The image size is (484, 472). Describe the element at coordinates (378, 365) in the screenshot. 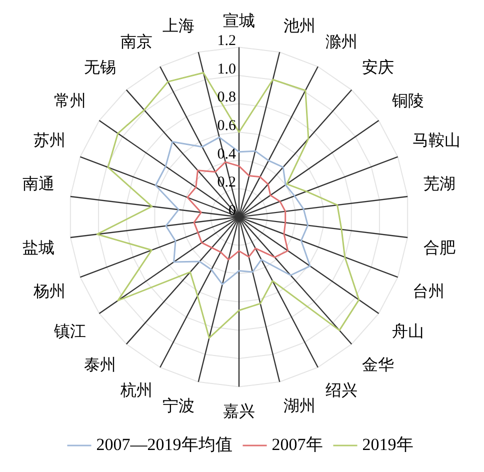

I see `spoke-label: 金华` at that location.